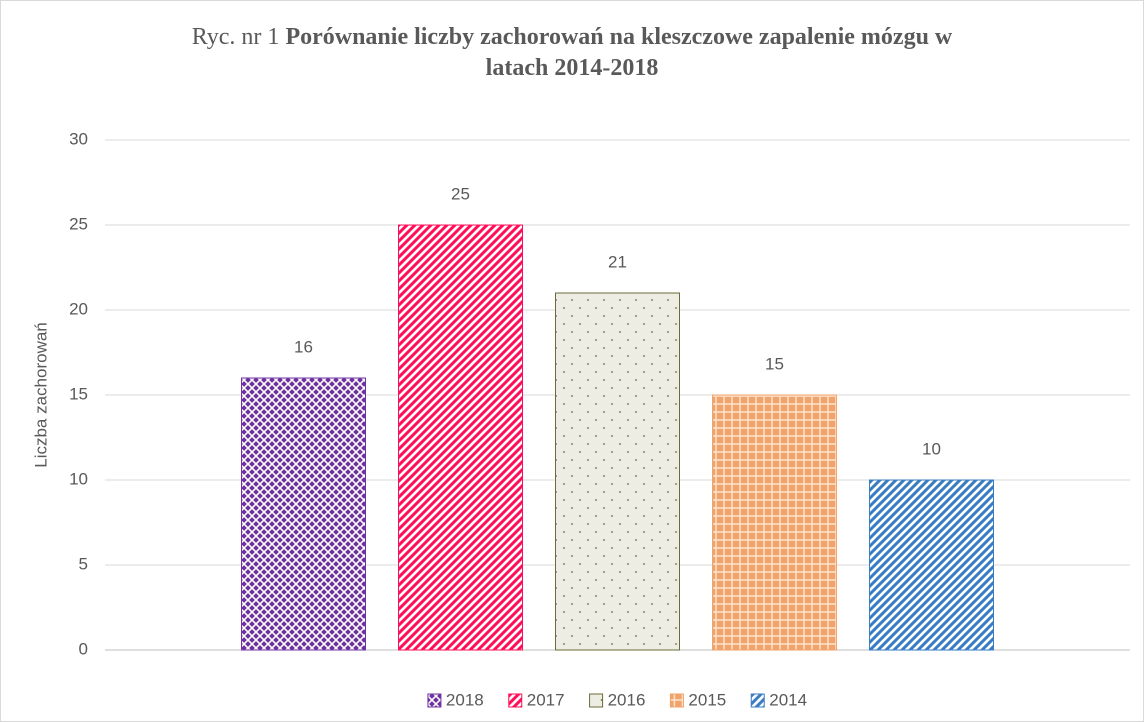  Describe the element at coordinates (78, 308) in the screenshot. I see `y-tick-label: 20` at that location.